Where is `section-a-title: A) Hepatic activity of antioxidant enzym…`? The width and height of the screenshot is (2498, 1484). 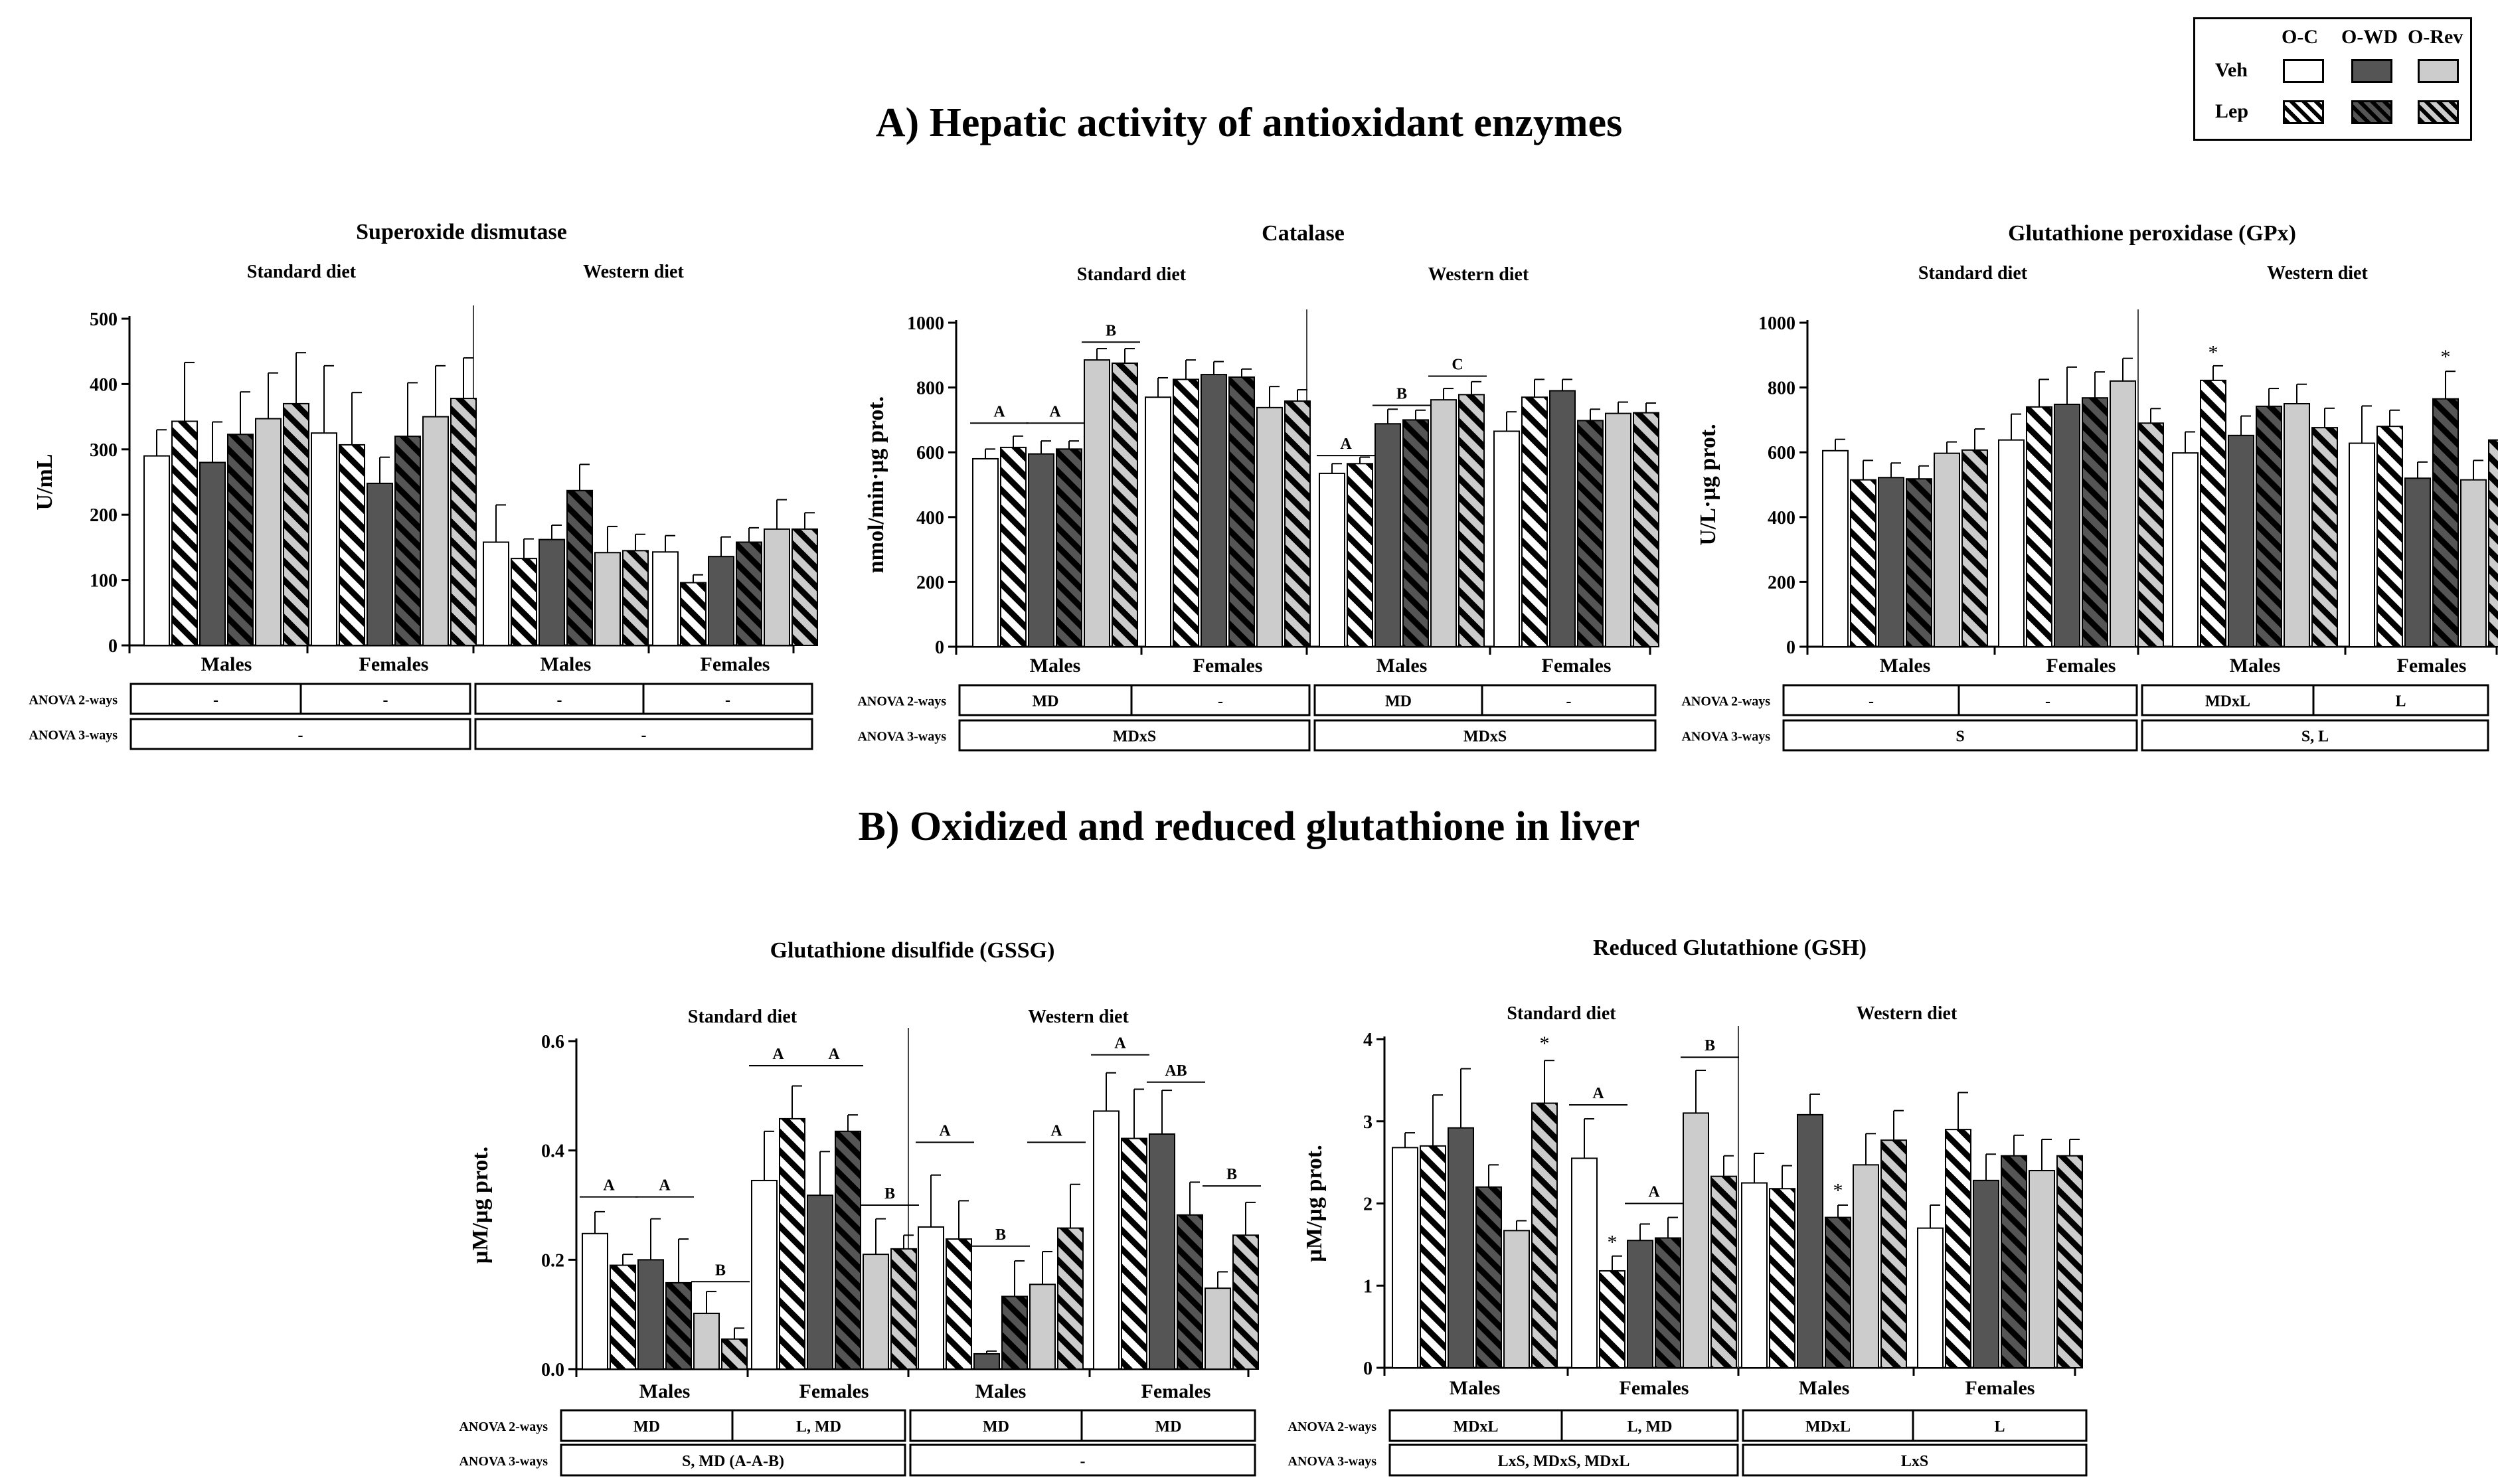 section-a-title: A) Hepatic activity of antioxidant enzym… is located at coordinates (1249, 122).